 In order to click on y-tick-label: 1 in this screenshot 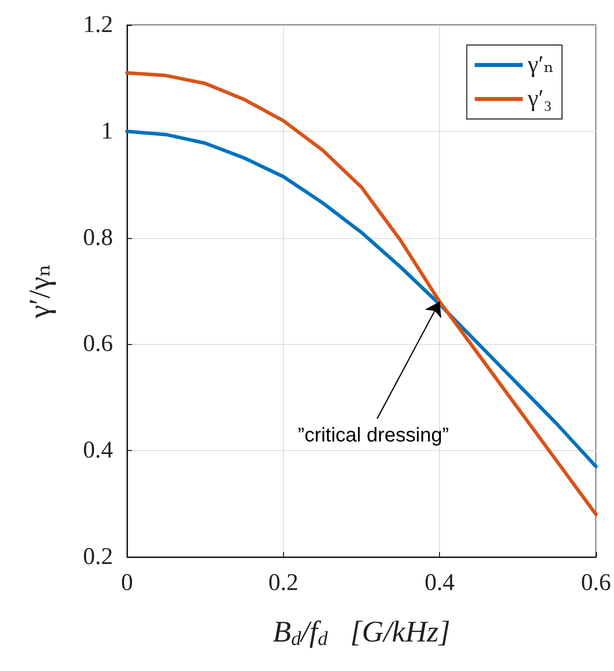, I will do `click(107, 131)`.